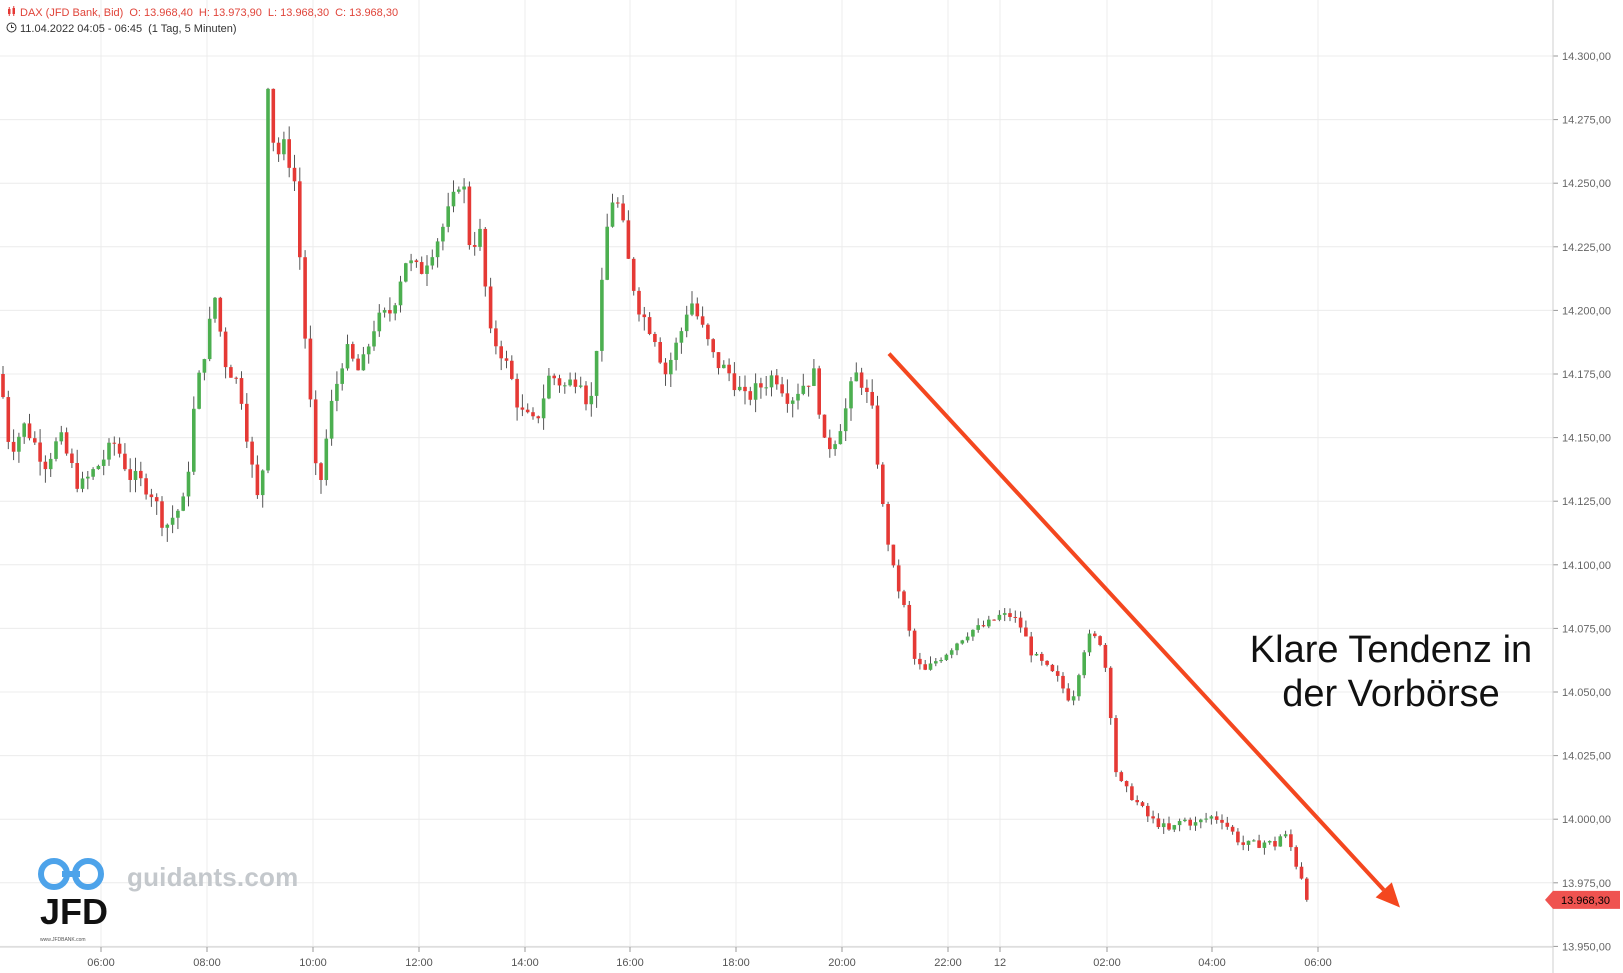  Describe the element at coordinates (1586, 121) in the screenshot. I see `y-tick-label: 14.275,00` at that location.